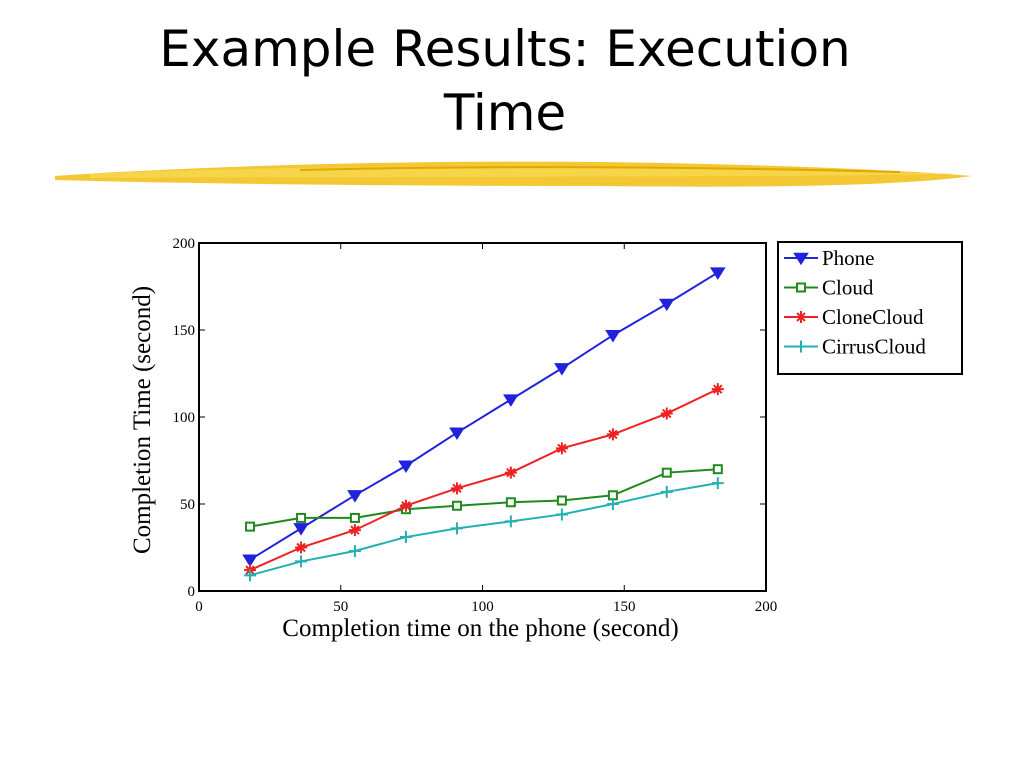  Describe the element at coordinates (848, 288) in the screenshot. I see `legend-label: Cloud` at that location.